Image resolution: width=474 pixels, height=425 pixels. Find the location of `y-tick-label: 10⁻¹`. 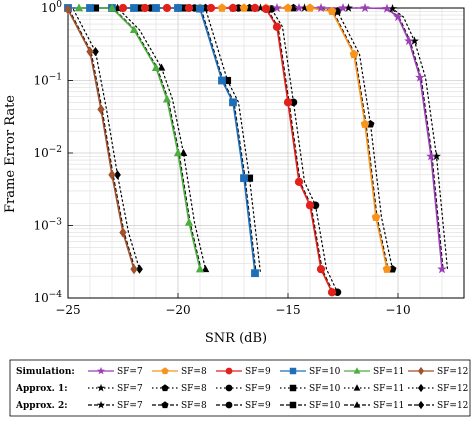

y-tick-label: 10⁻¹ is located at coordinates (47, 80).